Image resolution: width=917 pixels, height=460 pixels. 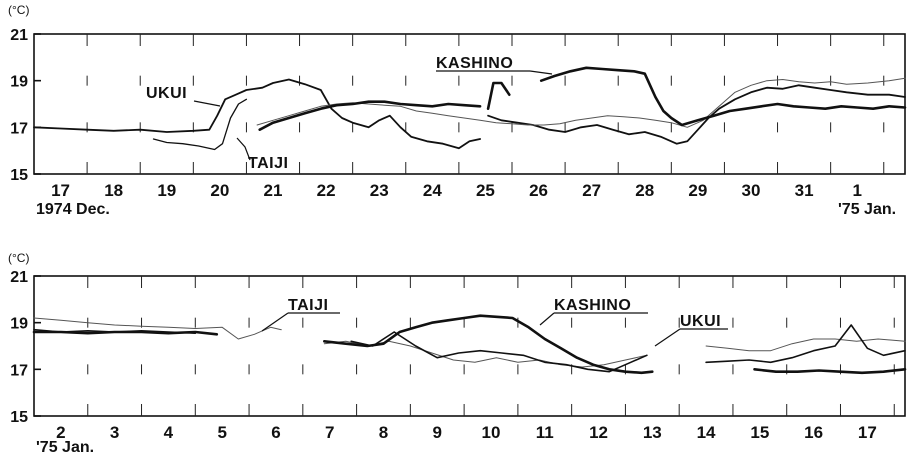 What do you see at coordinates (856, 190) in the screenshot?
I see `x-tick-label: 1` at bounding box center [856, 190].